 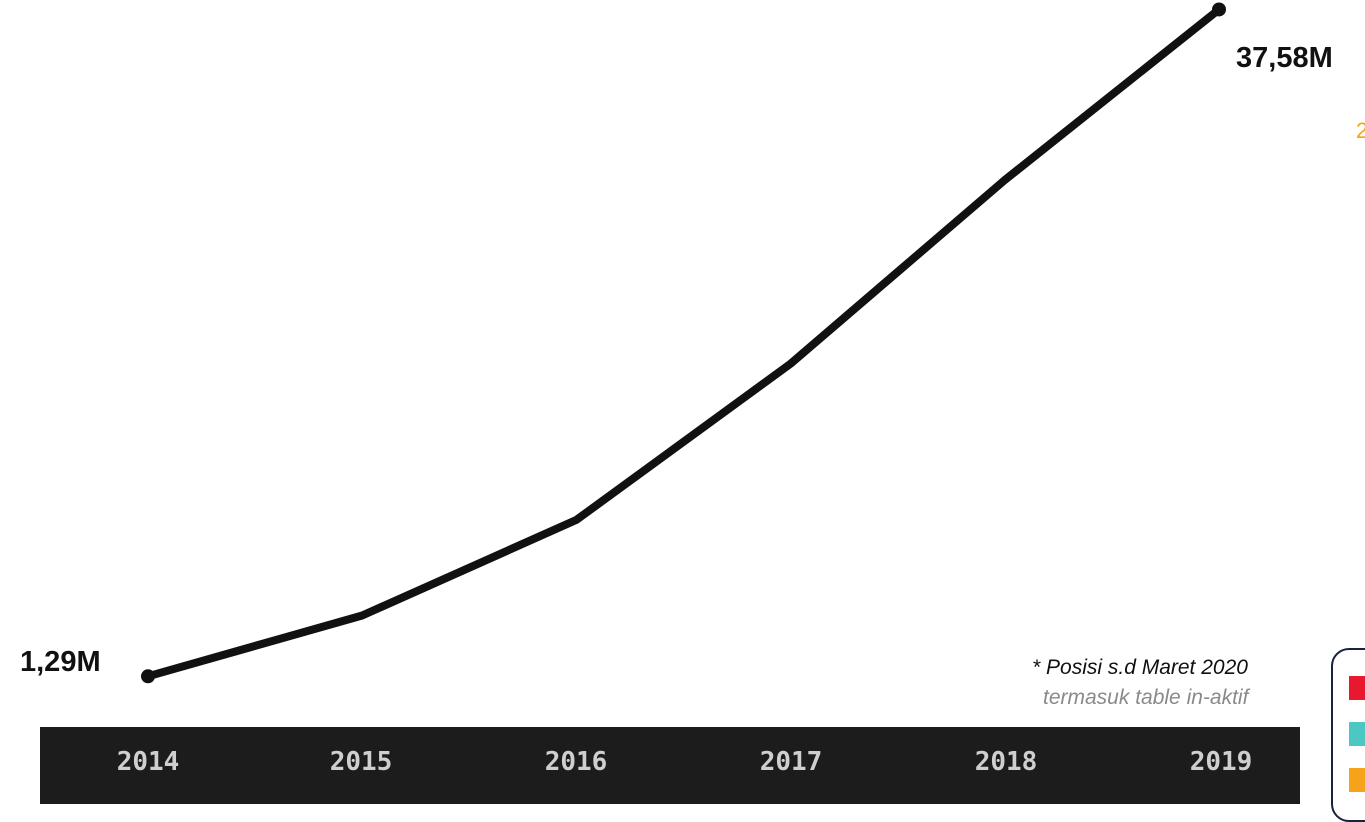 What do you see at coordinates (1357, 688) in the screenshot?
I see `legend-swatch-red` at bounding box center [1357, 688].